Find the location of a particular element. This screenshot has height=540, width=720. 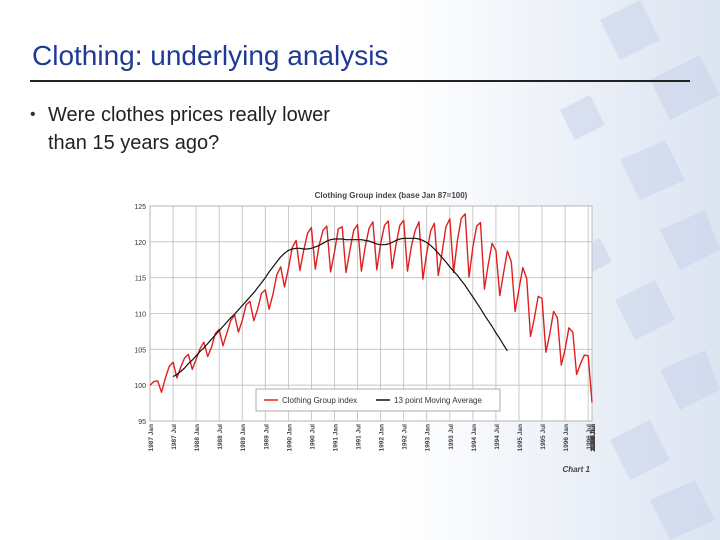

x-tick-label: 1997 Jul is located at coordinates (593, 437).